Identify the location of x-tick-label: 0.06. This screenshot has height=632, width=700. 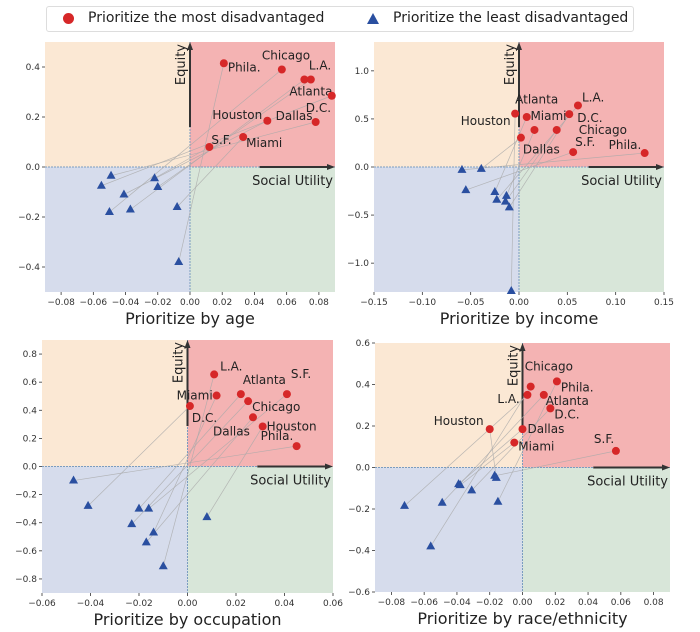
(333, 604).